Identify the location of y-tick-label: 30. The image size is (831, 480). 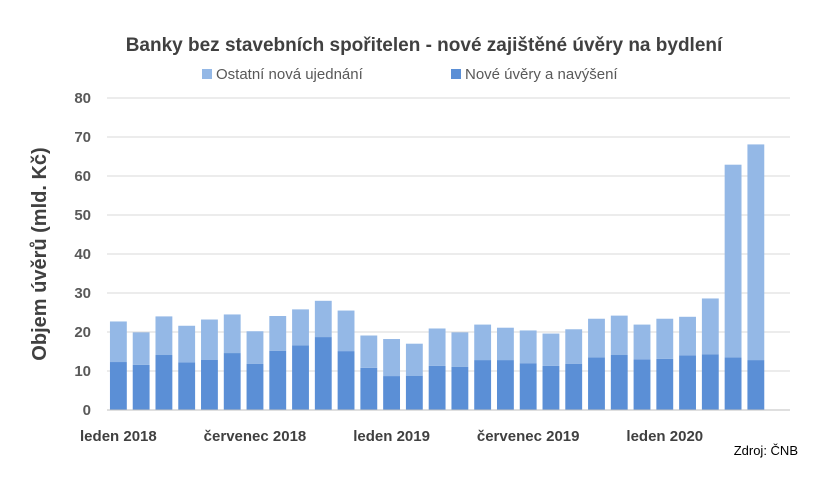
(82, 293).